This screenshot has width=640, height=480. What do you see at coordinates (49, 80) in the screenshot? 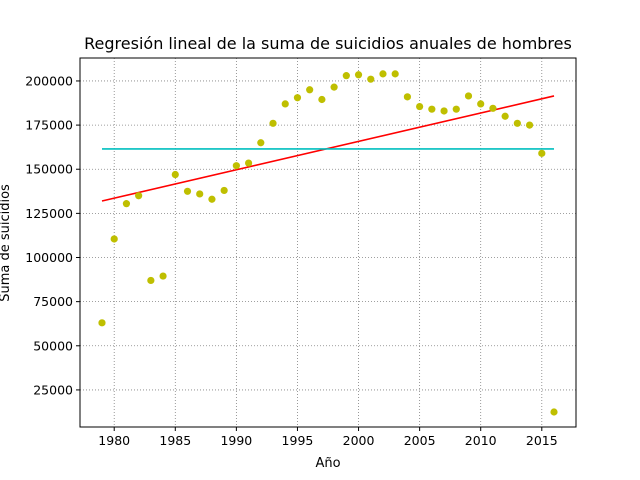
I see `y-tick-label: 200000` at bounding box center [49, 80].